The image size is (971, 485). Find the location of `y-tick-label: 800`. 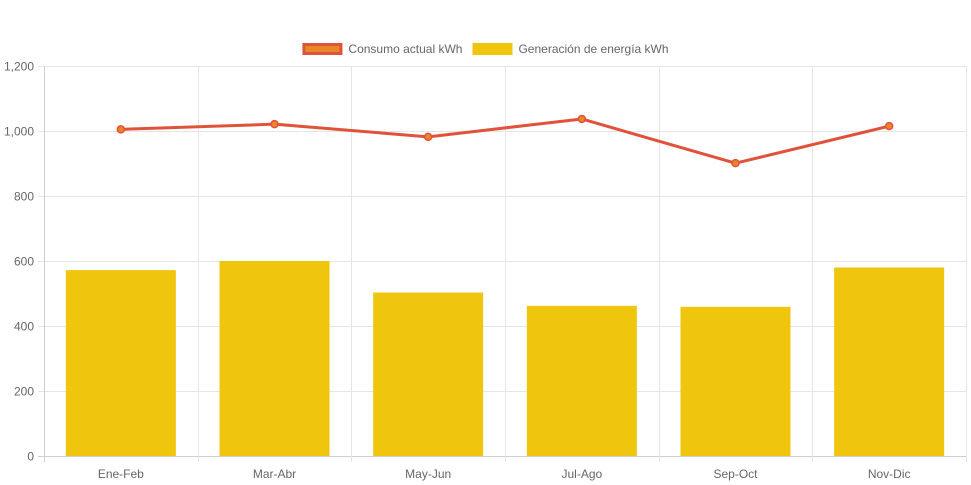

y-tick-label: 800 is located at coordinates (24, 197).